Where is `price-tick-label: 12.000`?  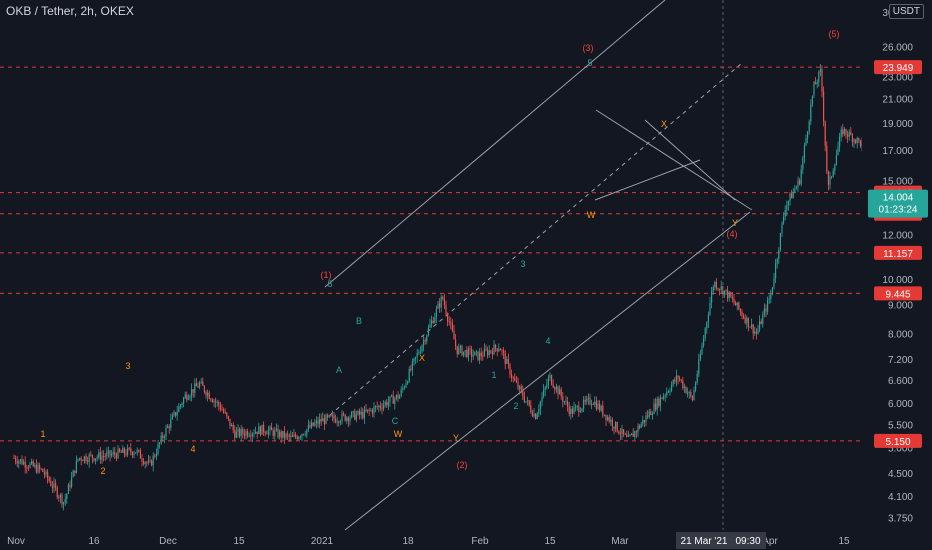 price-tick-label: 12.000 is located at coordinates (897, 236).